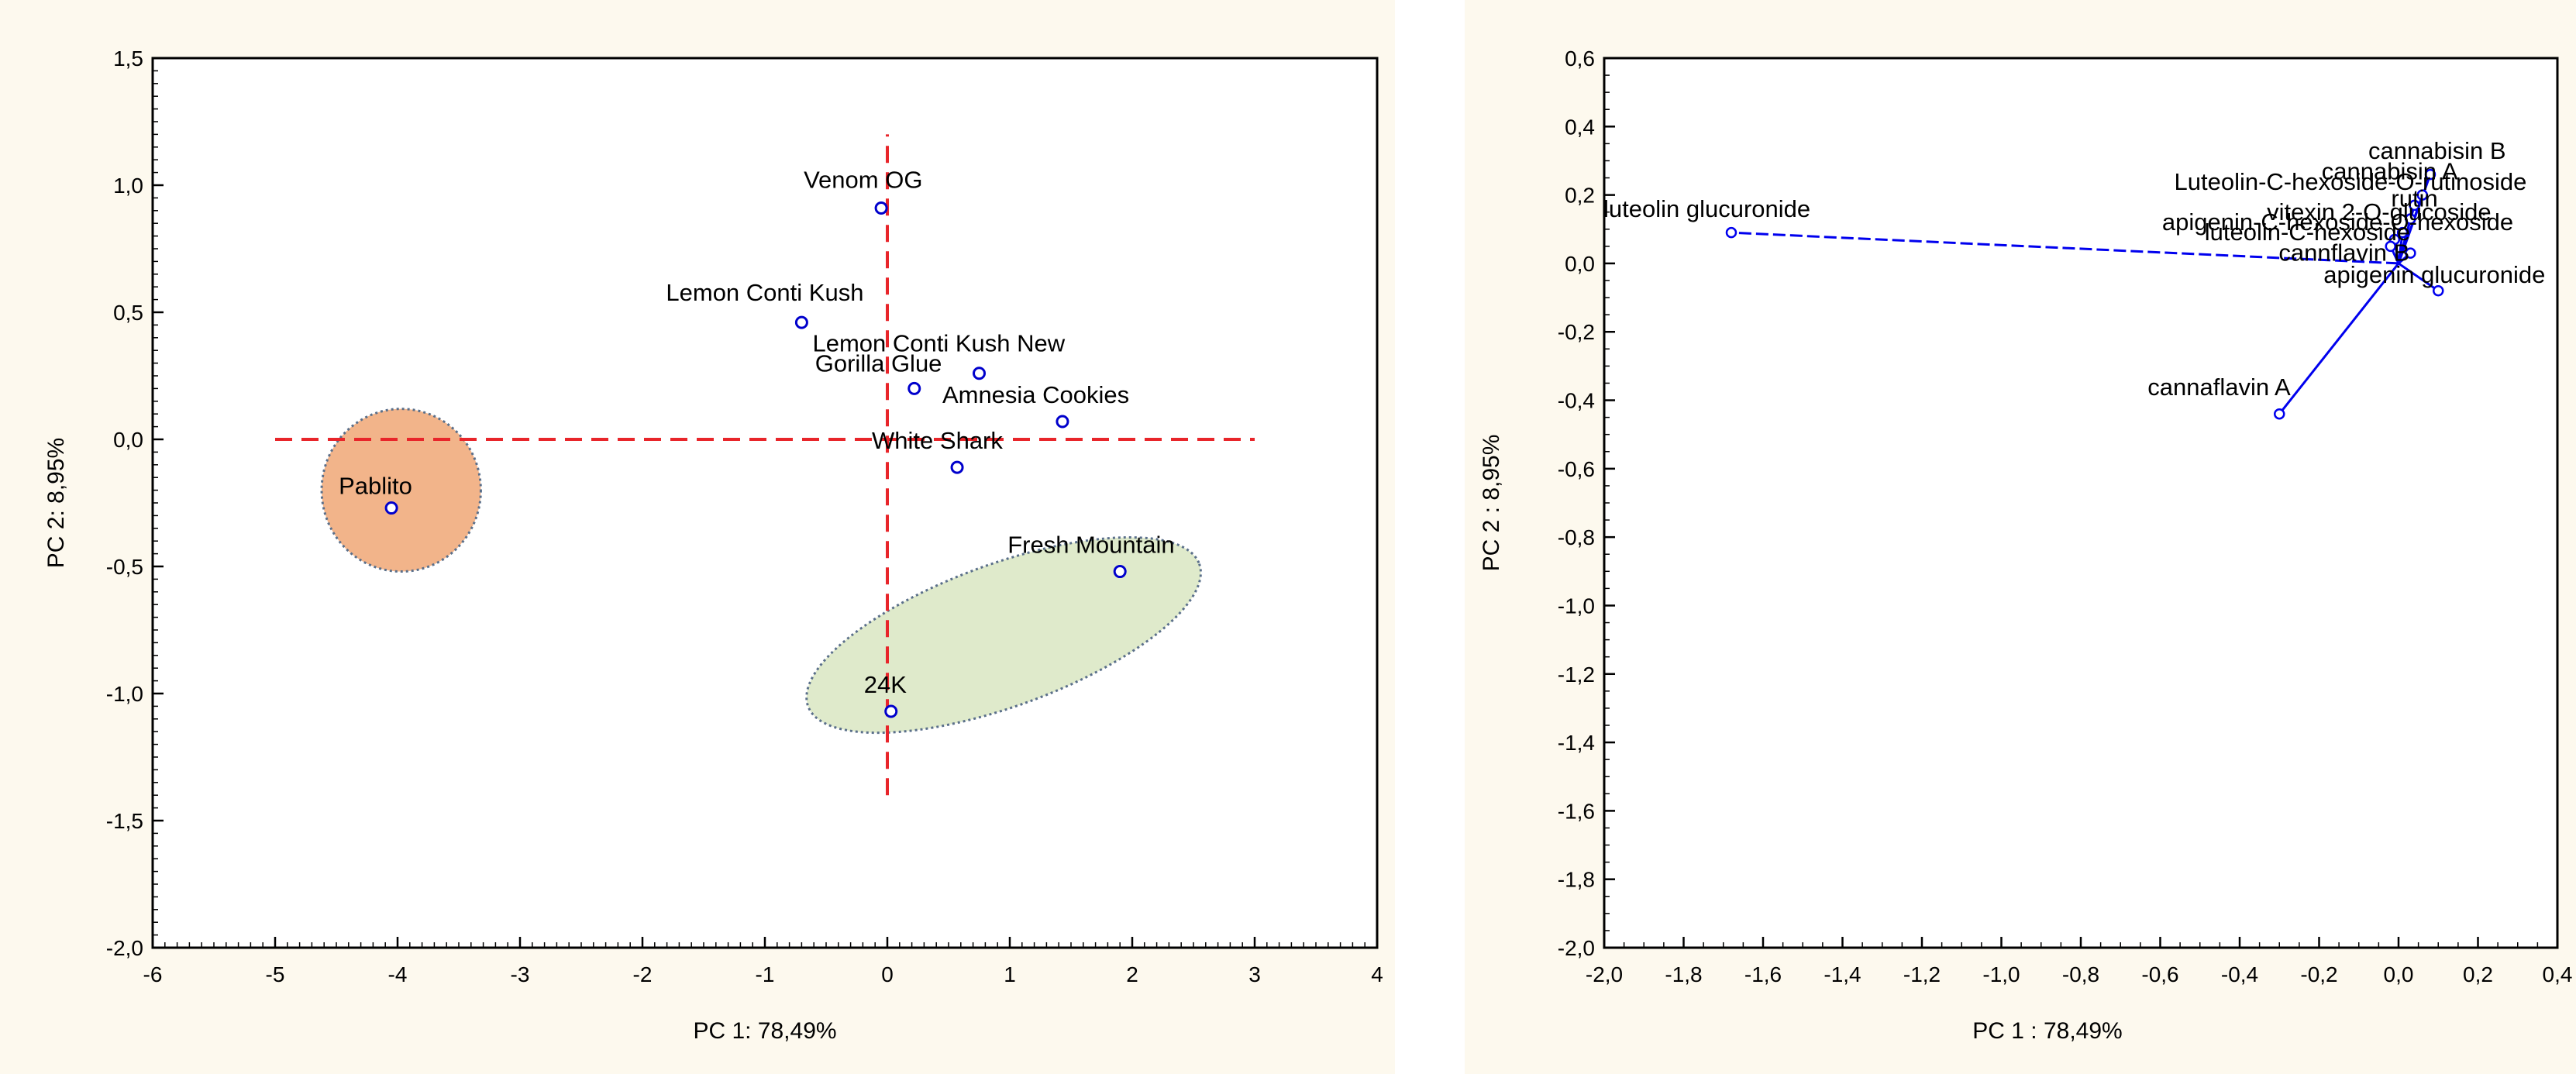 This screenshot has height=1074, width=2576. Describe the element at coordinates (1706, 208) in the screenshot. I see `loading-point-label: luteolin glucuronide` at that location.